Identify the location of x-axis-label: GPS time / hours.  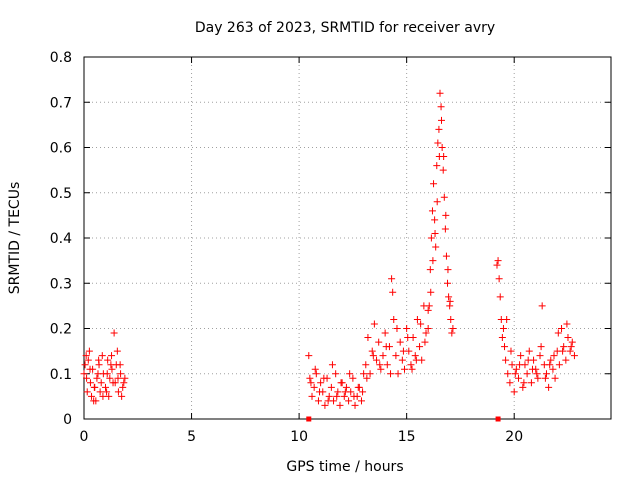
(344, 467).